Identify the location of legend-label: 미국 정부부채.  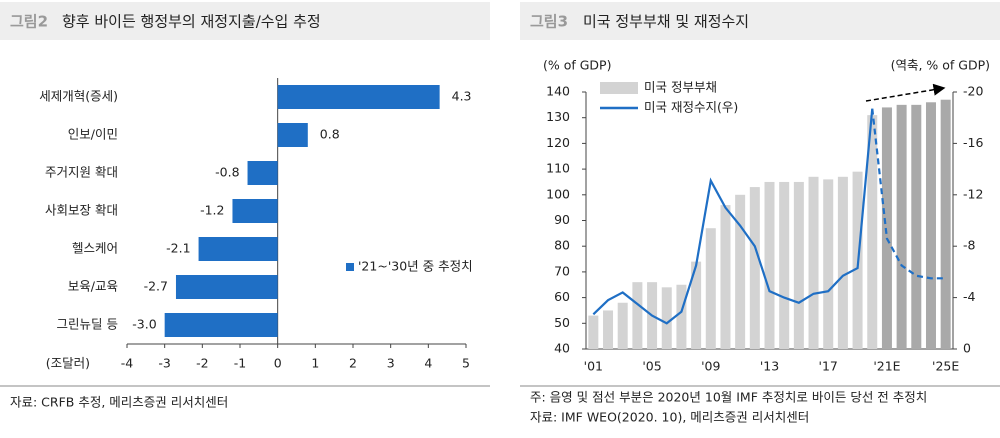
(680, 87).